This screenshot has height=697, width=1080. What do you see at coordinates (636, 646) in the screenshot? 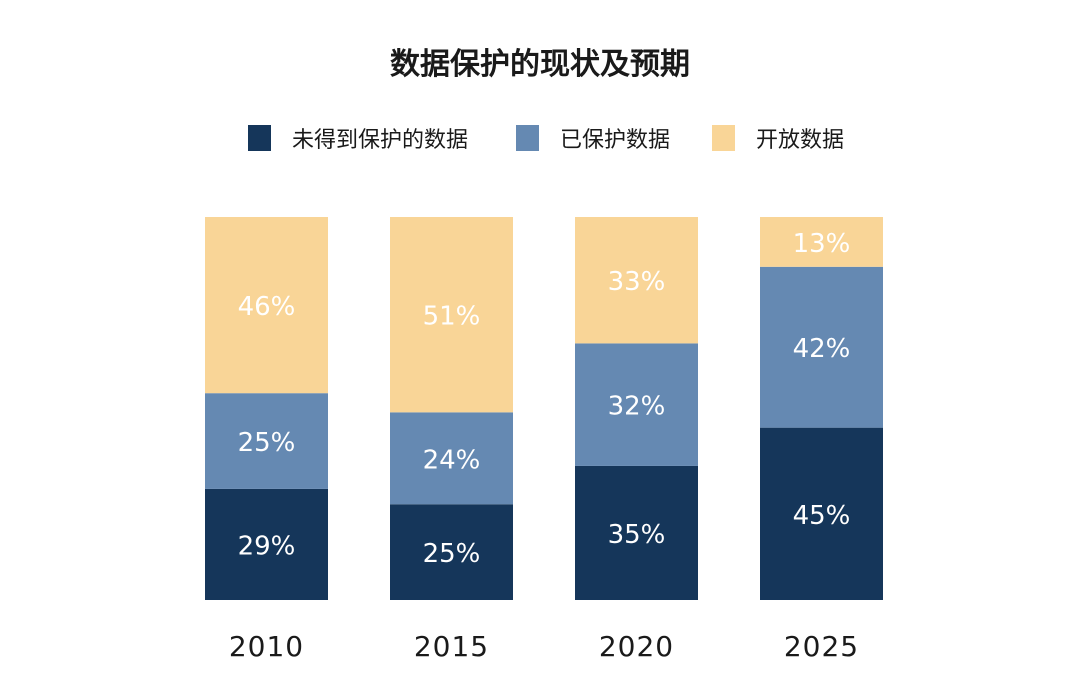
I see `x-tick-label: 2020` at bounding box center [636, 646].